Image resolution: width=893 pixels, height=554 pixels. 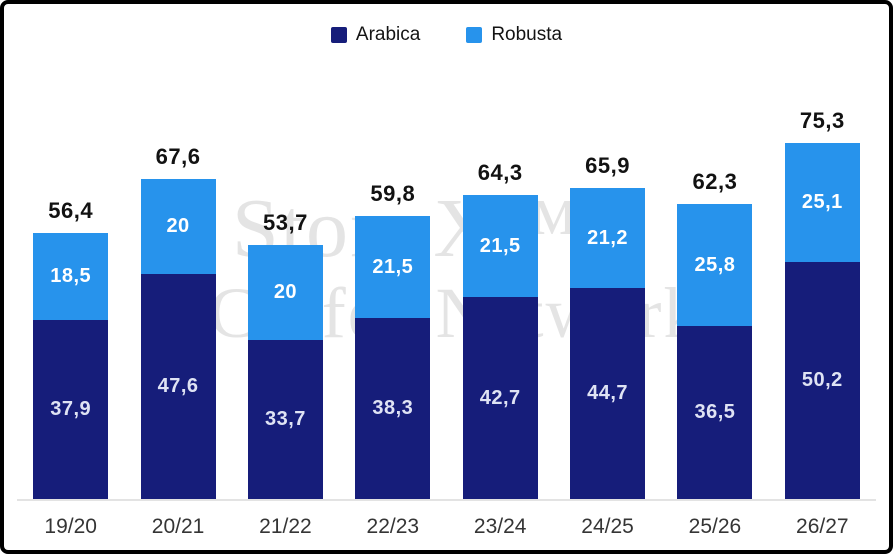 What do you see at coordinates (608, 238) in the screenshot?
I see `robusta-segment: 21,2` at bounding box center [608, 238].